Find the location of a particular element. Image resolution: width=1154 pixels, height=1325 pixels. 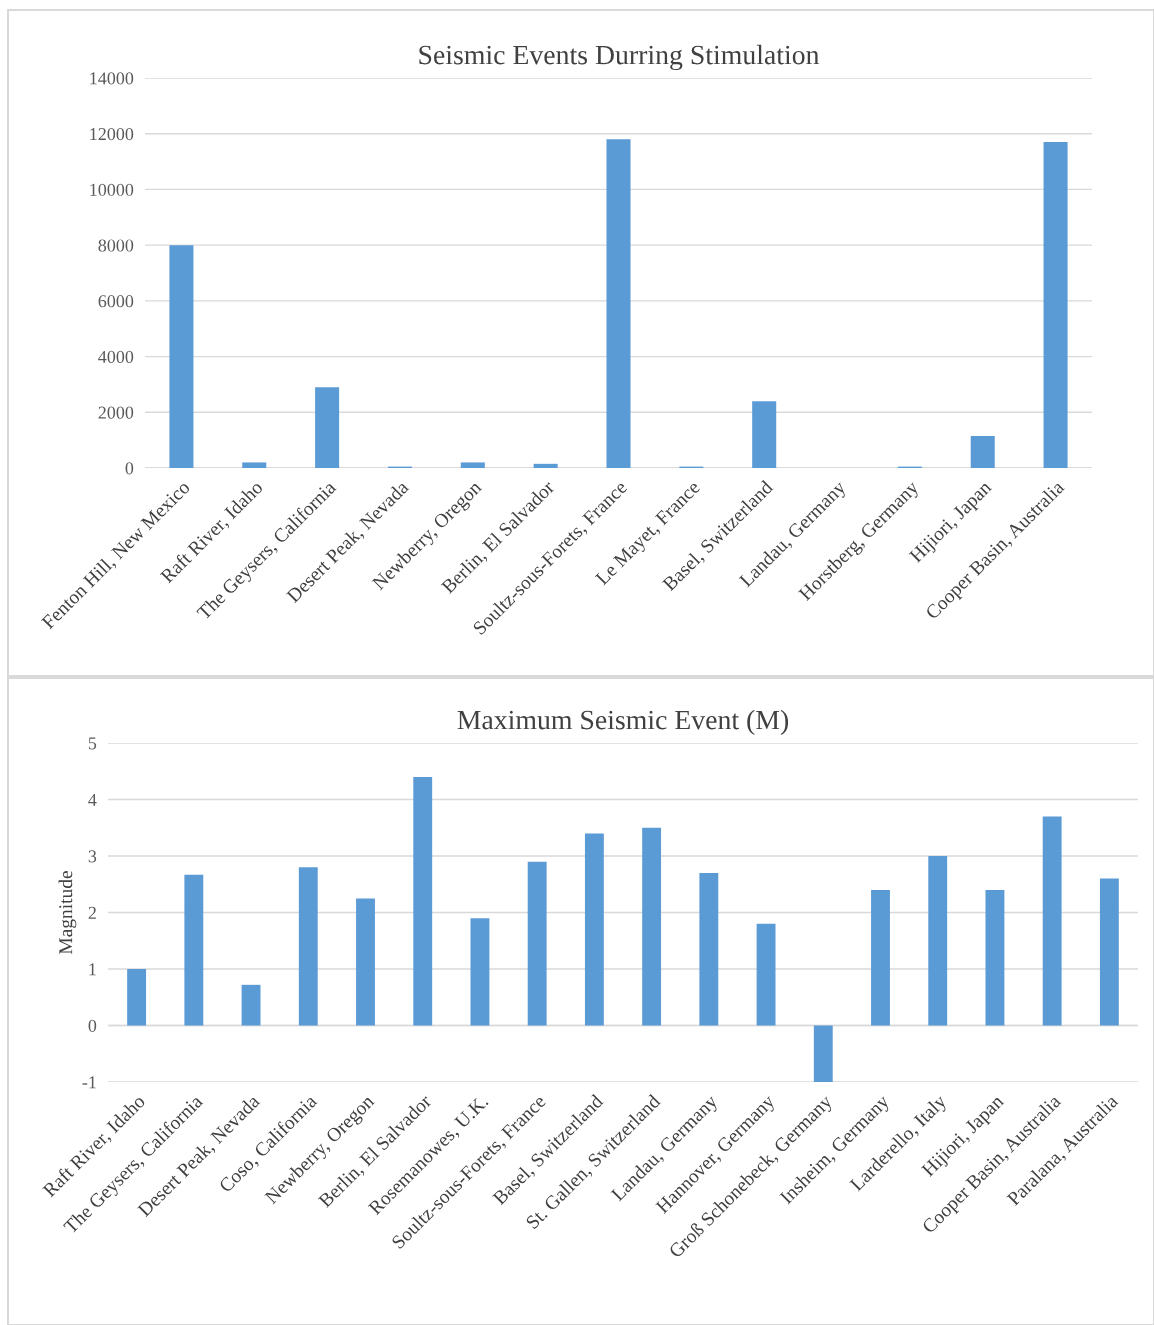

y-tick-label: 1 is located at coordinates (92, 969).